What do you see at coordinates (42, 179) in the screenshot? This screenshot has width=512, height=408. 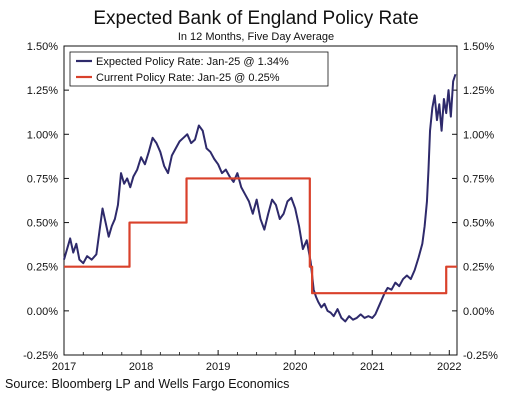 I see `y-tick-label-left: 0.75%` at bounding box center [42, 179].